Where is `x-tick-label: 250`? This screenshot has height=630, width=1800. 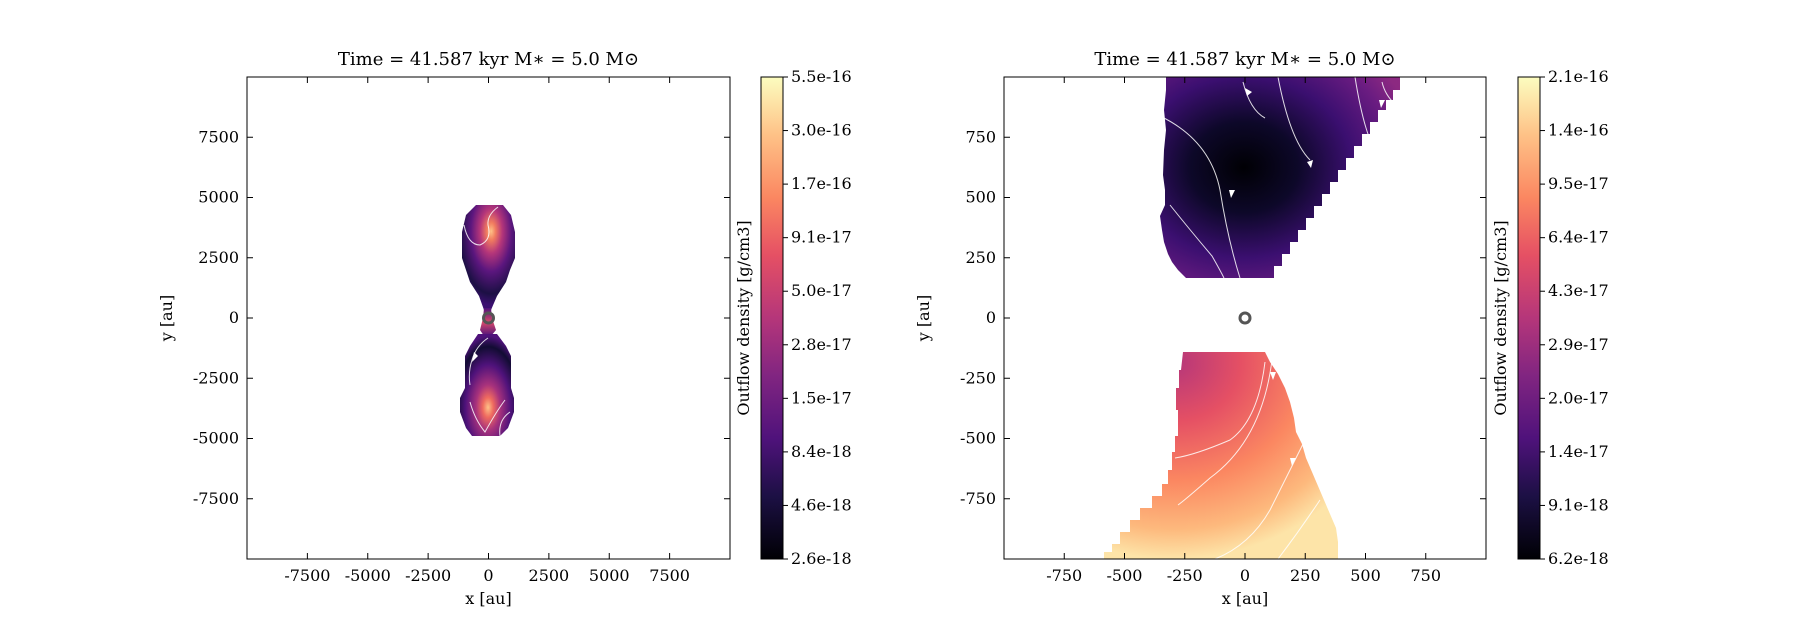 x-tick-label: 250 is located at coordinates (1305, 575).